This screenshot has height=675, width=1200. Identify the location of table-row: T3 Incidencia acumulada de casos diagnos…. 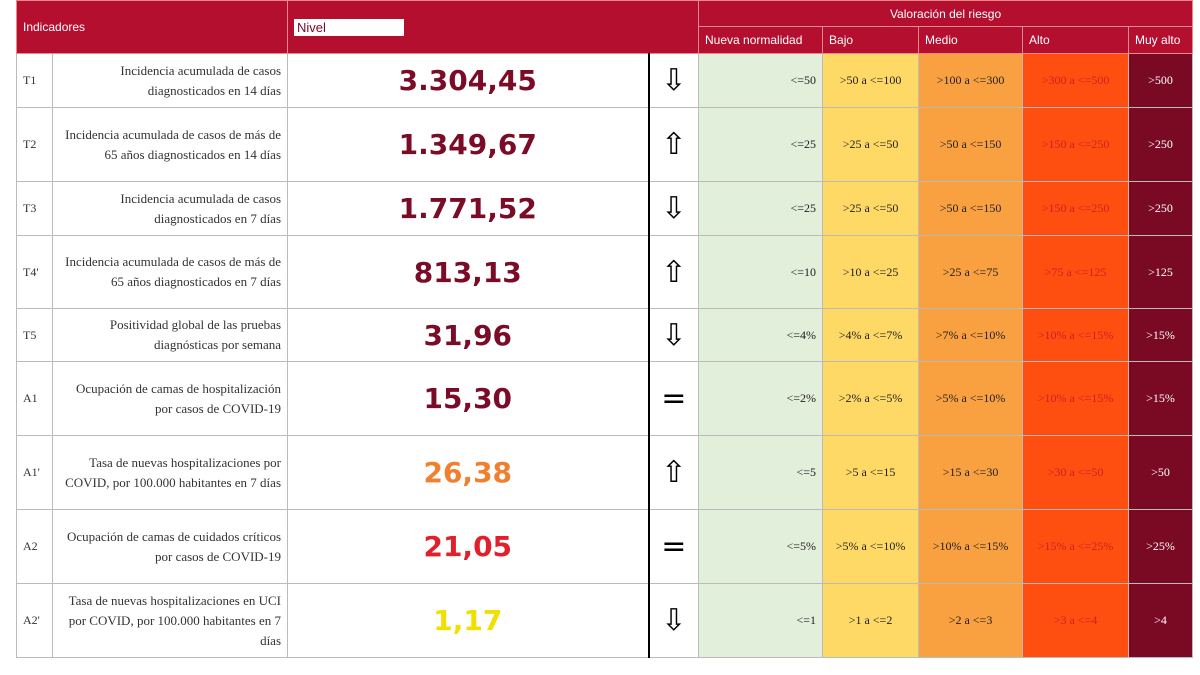
(605, 208).